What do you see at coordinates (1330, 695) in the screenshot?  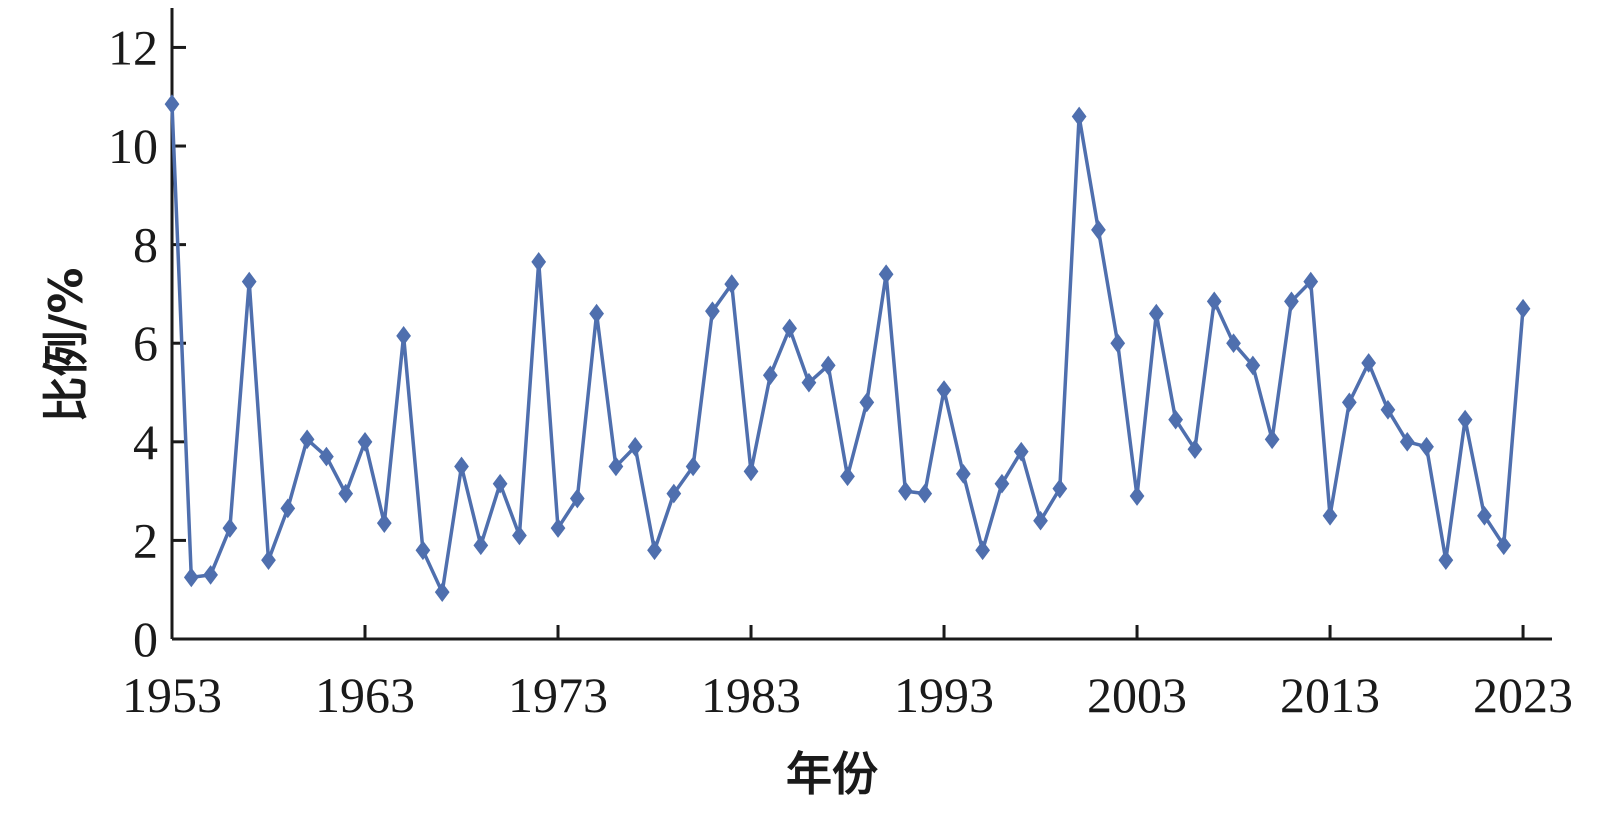 I see `x-tick-label: 2013` at bounding box center [1330, 695].